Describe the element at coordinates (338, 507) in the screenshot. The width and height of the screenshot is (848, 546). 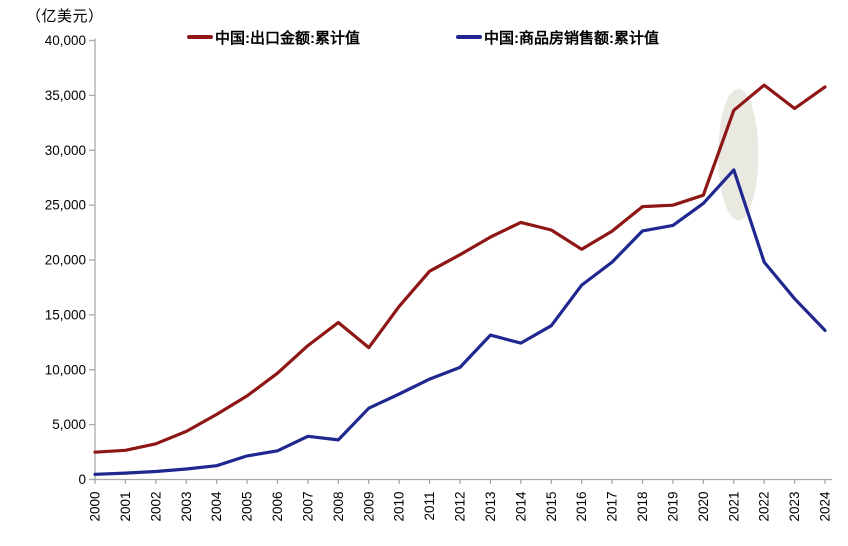
I see `x-tick-label: 2008` at that location.